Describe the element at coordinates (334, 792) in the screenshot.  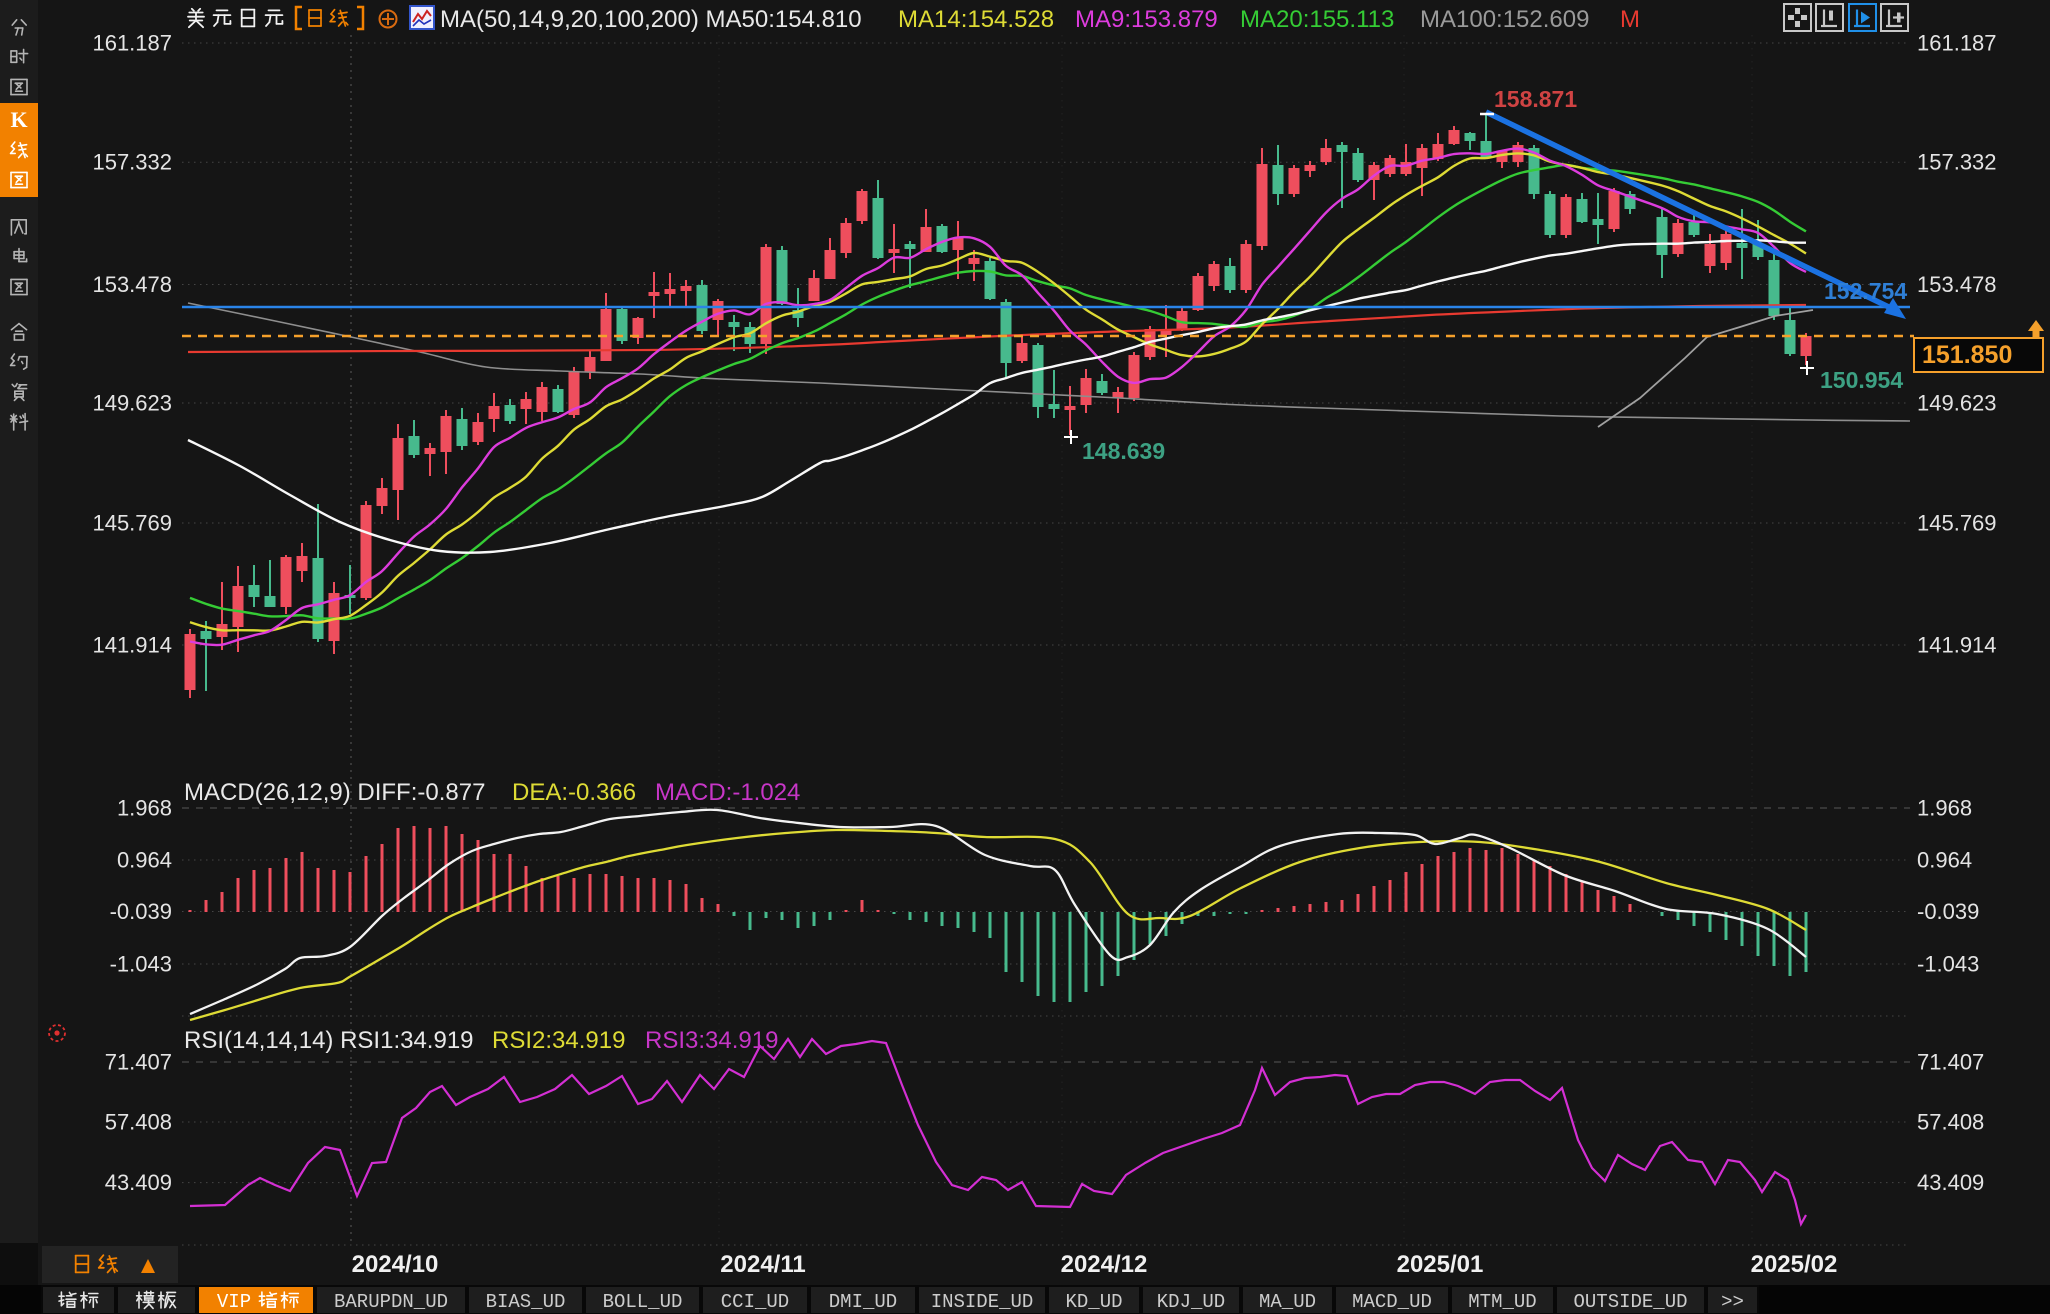
I see `svg-text: MACD(26,12,9) DIFF:-0.877` at that location.